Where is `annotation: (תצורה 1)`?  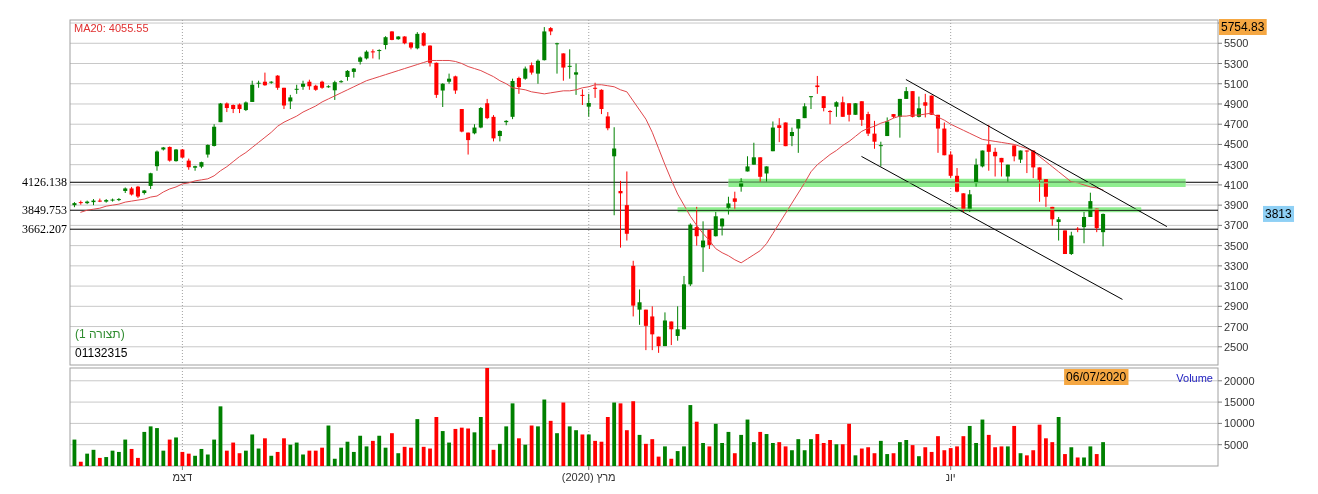 annotation: (תצורה 1) is located at coordinates (100, 334).